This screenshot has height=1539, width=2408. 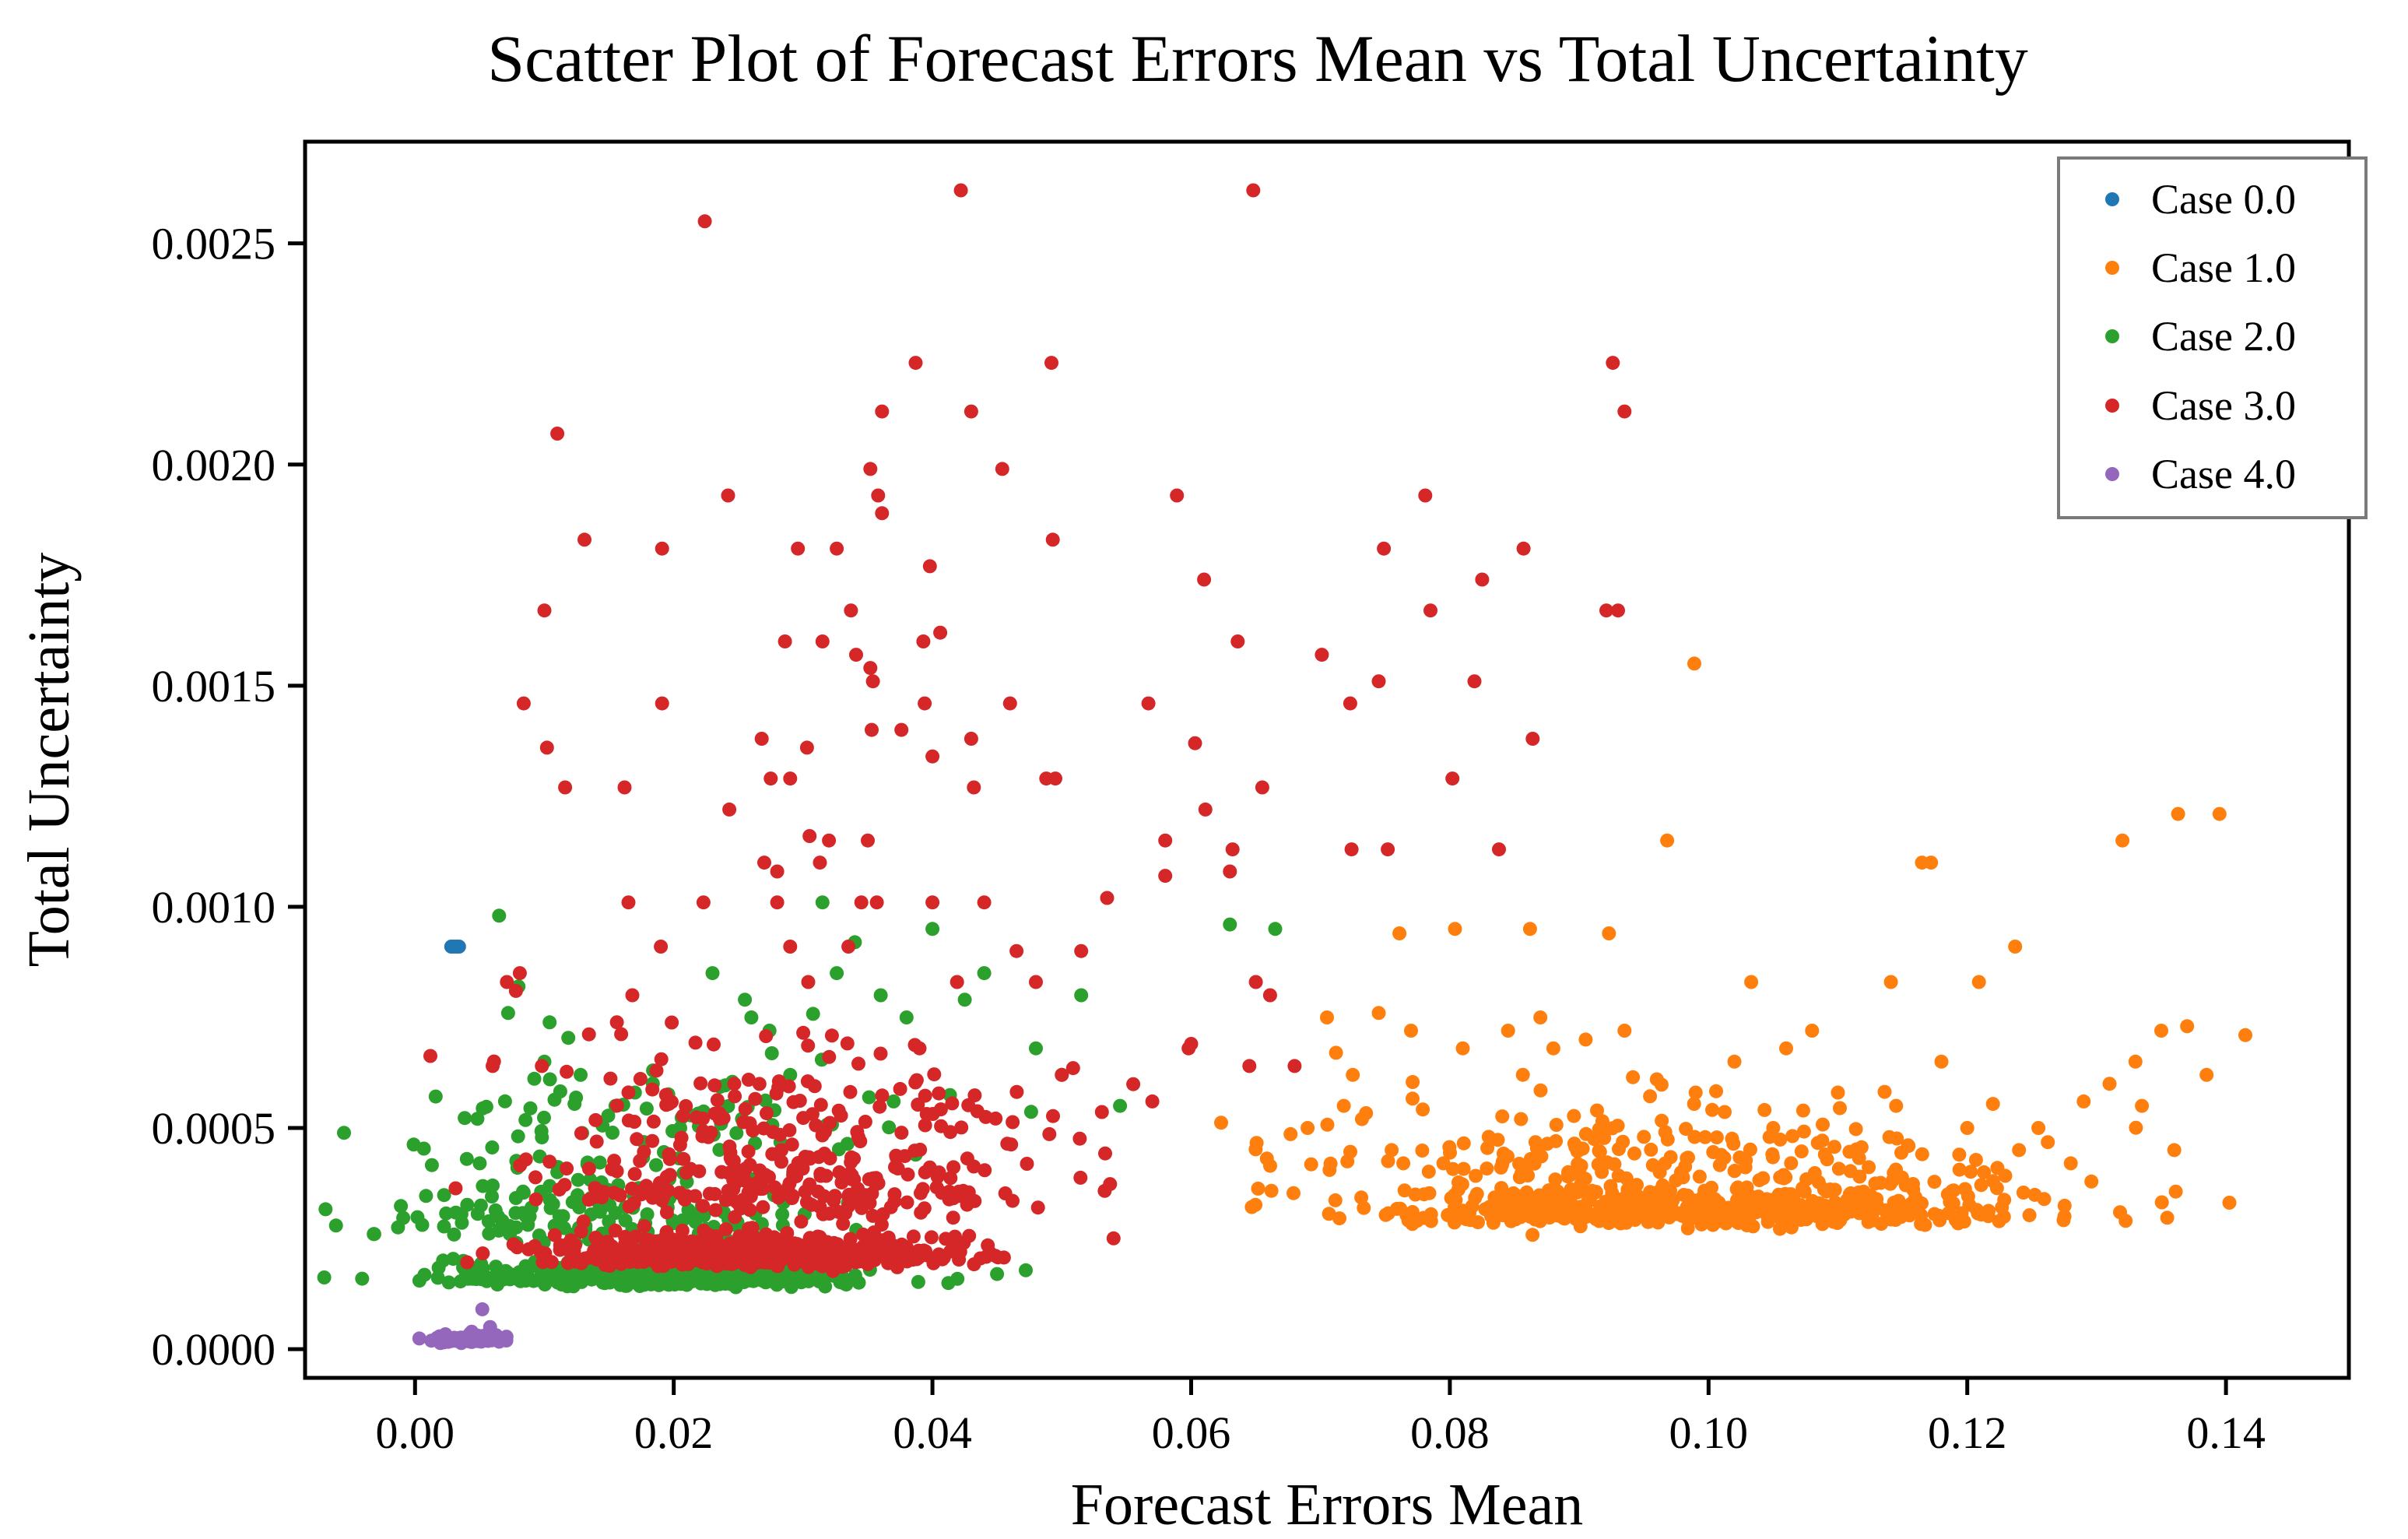 What do you see at coordinates (2201, 474) in the screenshot?
I see `legend-item-case-4: Case 4.0` at bounding box center [2201, 474].